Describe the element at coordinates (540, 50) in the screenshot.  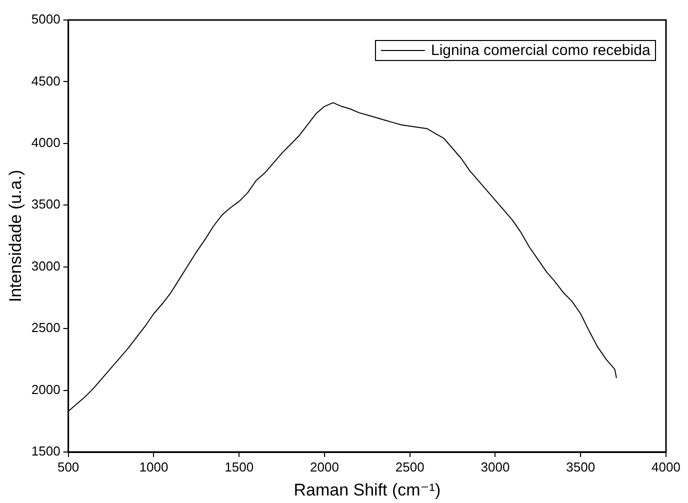
I see `legend-label: Lignina comercial como recebida` at that location.